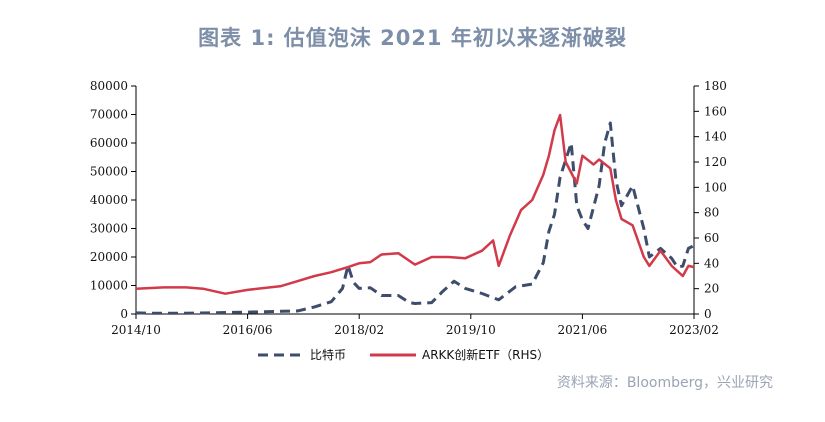 The image size is (825, 422). What do you see at coordinates (715, 187) in the screenshot?
I see `y-tick-label-right: 100` at bounding box center [715, 187].